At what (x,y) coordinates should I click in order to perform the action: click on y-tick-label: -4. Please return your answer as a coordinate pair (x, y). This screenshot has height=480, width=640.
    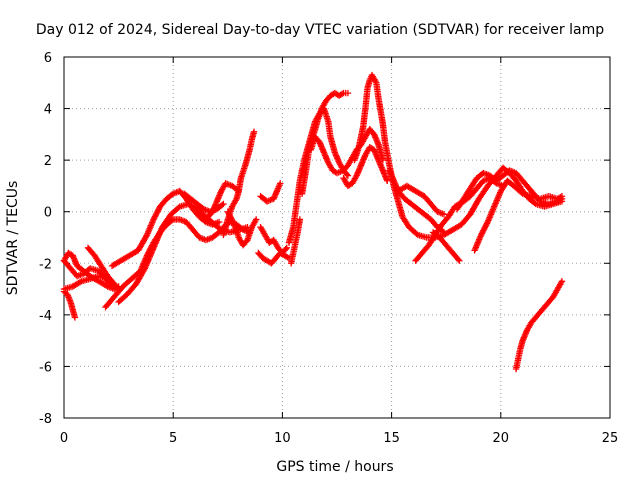
    Looking at the image, I should click on (45, 316).